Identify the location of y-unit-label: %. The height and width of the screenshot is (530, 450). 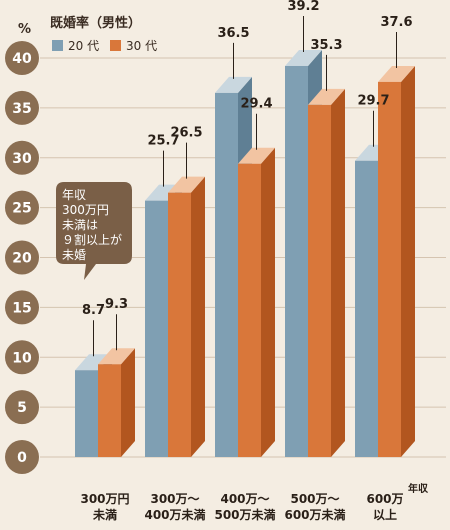
(24, 29).